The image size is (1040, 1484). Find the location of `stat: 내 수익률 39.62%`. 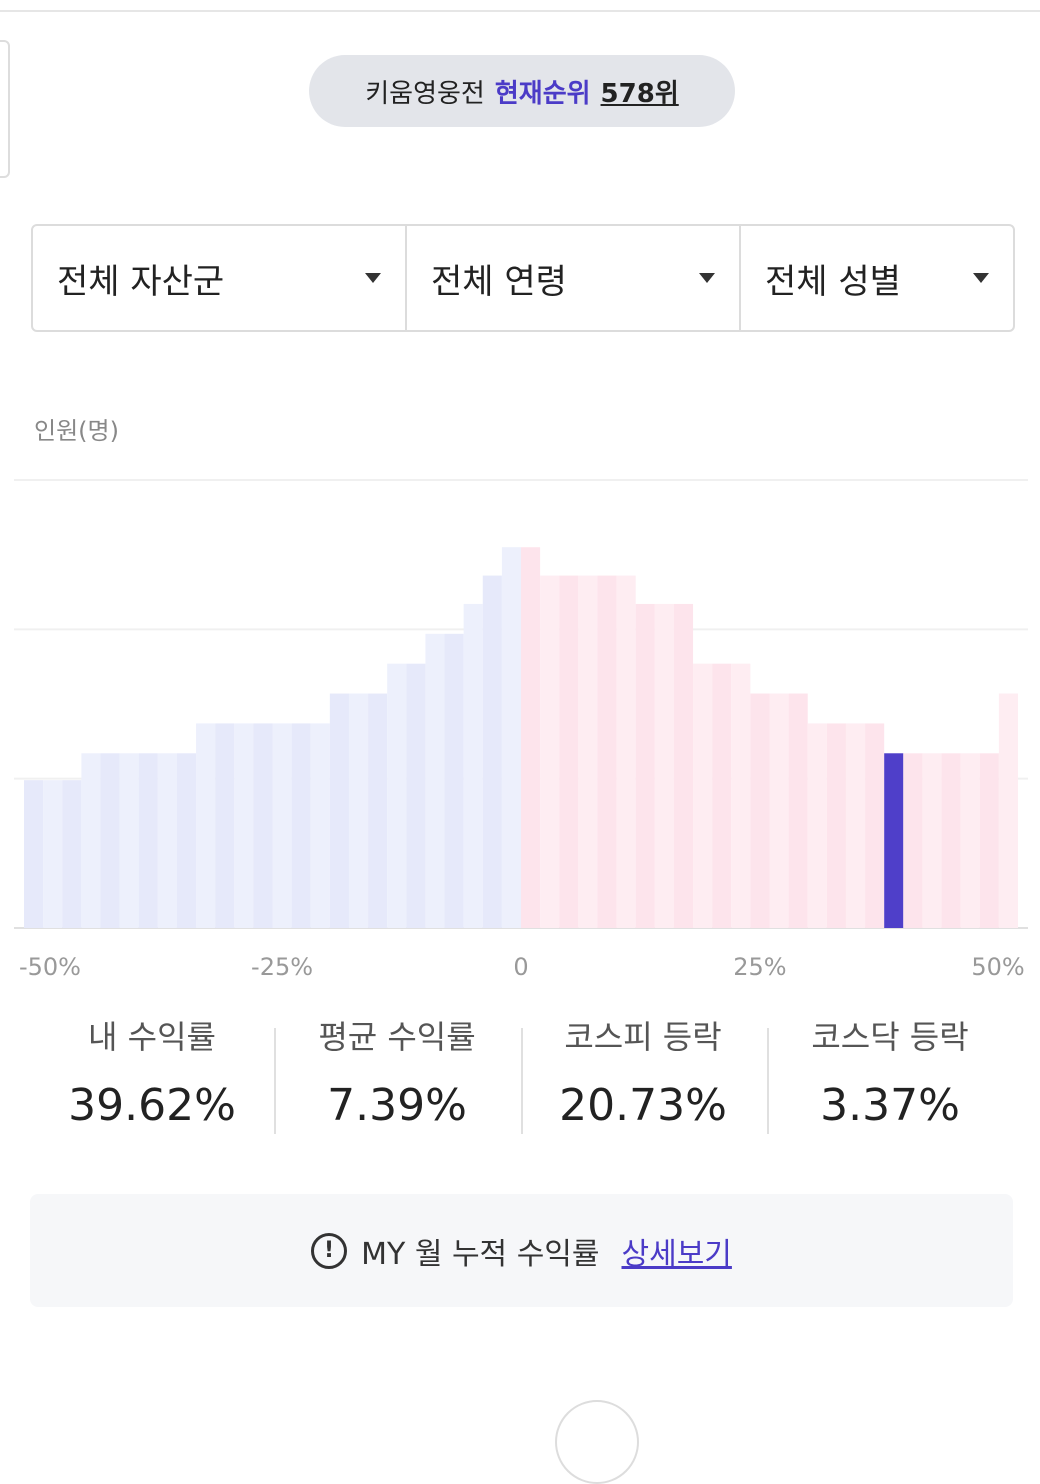

stat: 내 수익률 39.62% is located at coordinates (152, 1071).